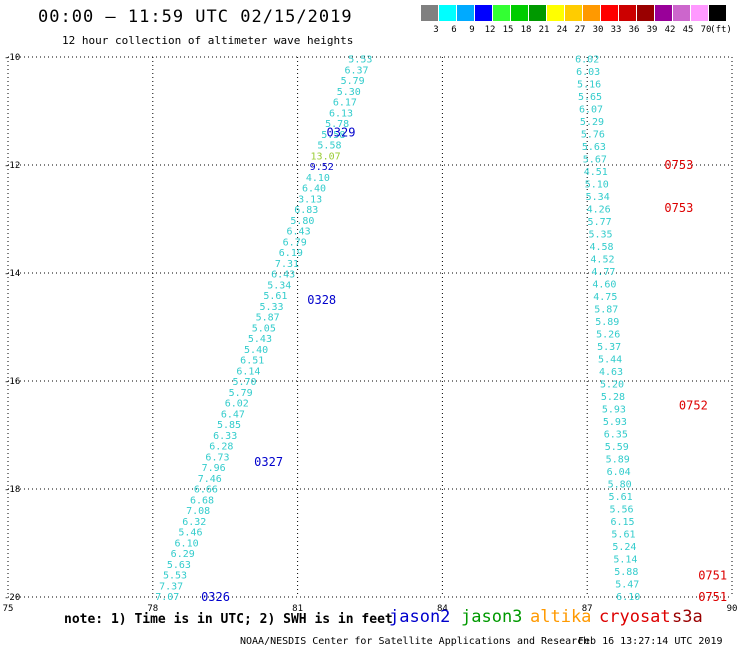 This screenshot has width=740, height=650. What do you see at coordinates (302, 221) in the screenshot?
I see `wave-height-value: 5.80` at bounding box center [302, 221].